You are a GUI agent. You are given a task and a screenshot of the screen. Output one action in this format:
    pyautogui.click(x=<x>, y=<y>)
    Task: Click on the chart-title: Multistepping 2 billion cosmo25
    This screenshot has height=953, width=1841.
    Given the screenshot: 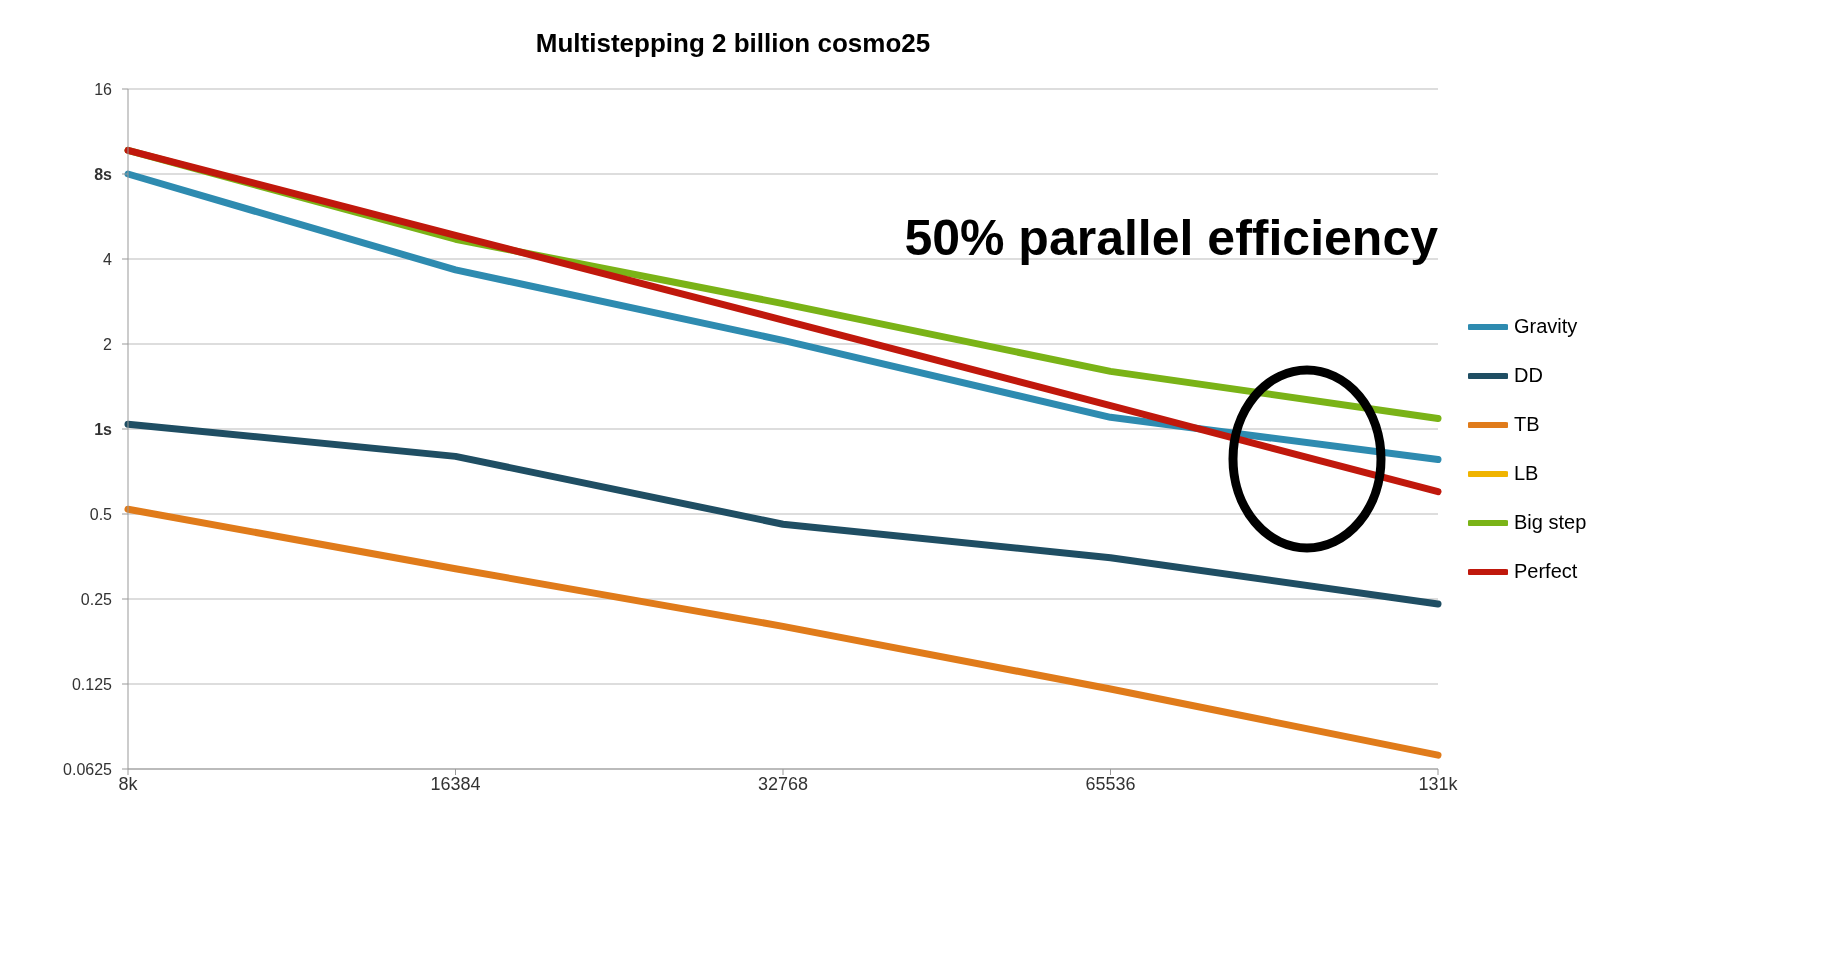 What is the action you would take?
    pyautogui.click(x=733, y=43)
    